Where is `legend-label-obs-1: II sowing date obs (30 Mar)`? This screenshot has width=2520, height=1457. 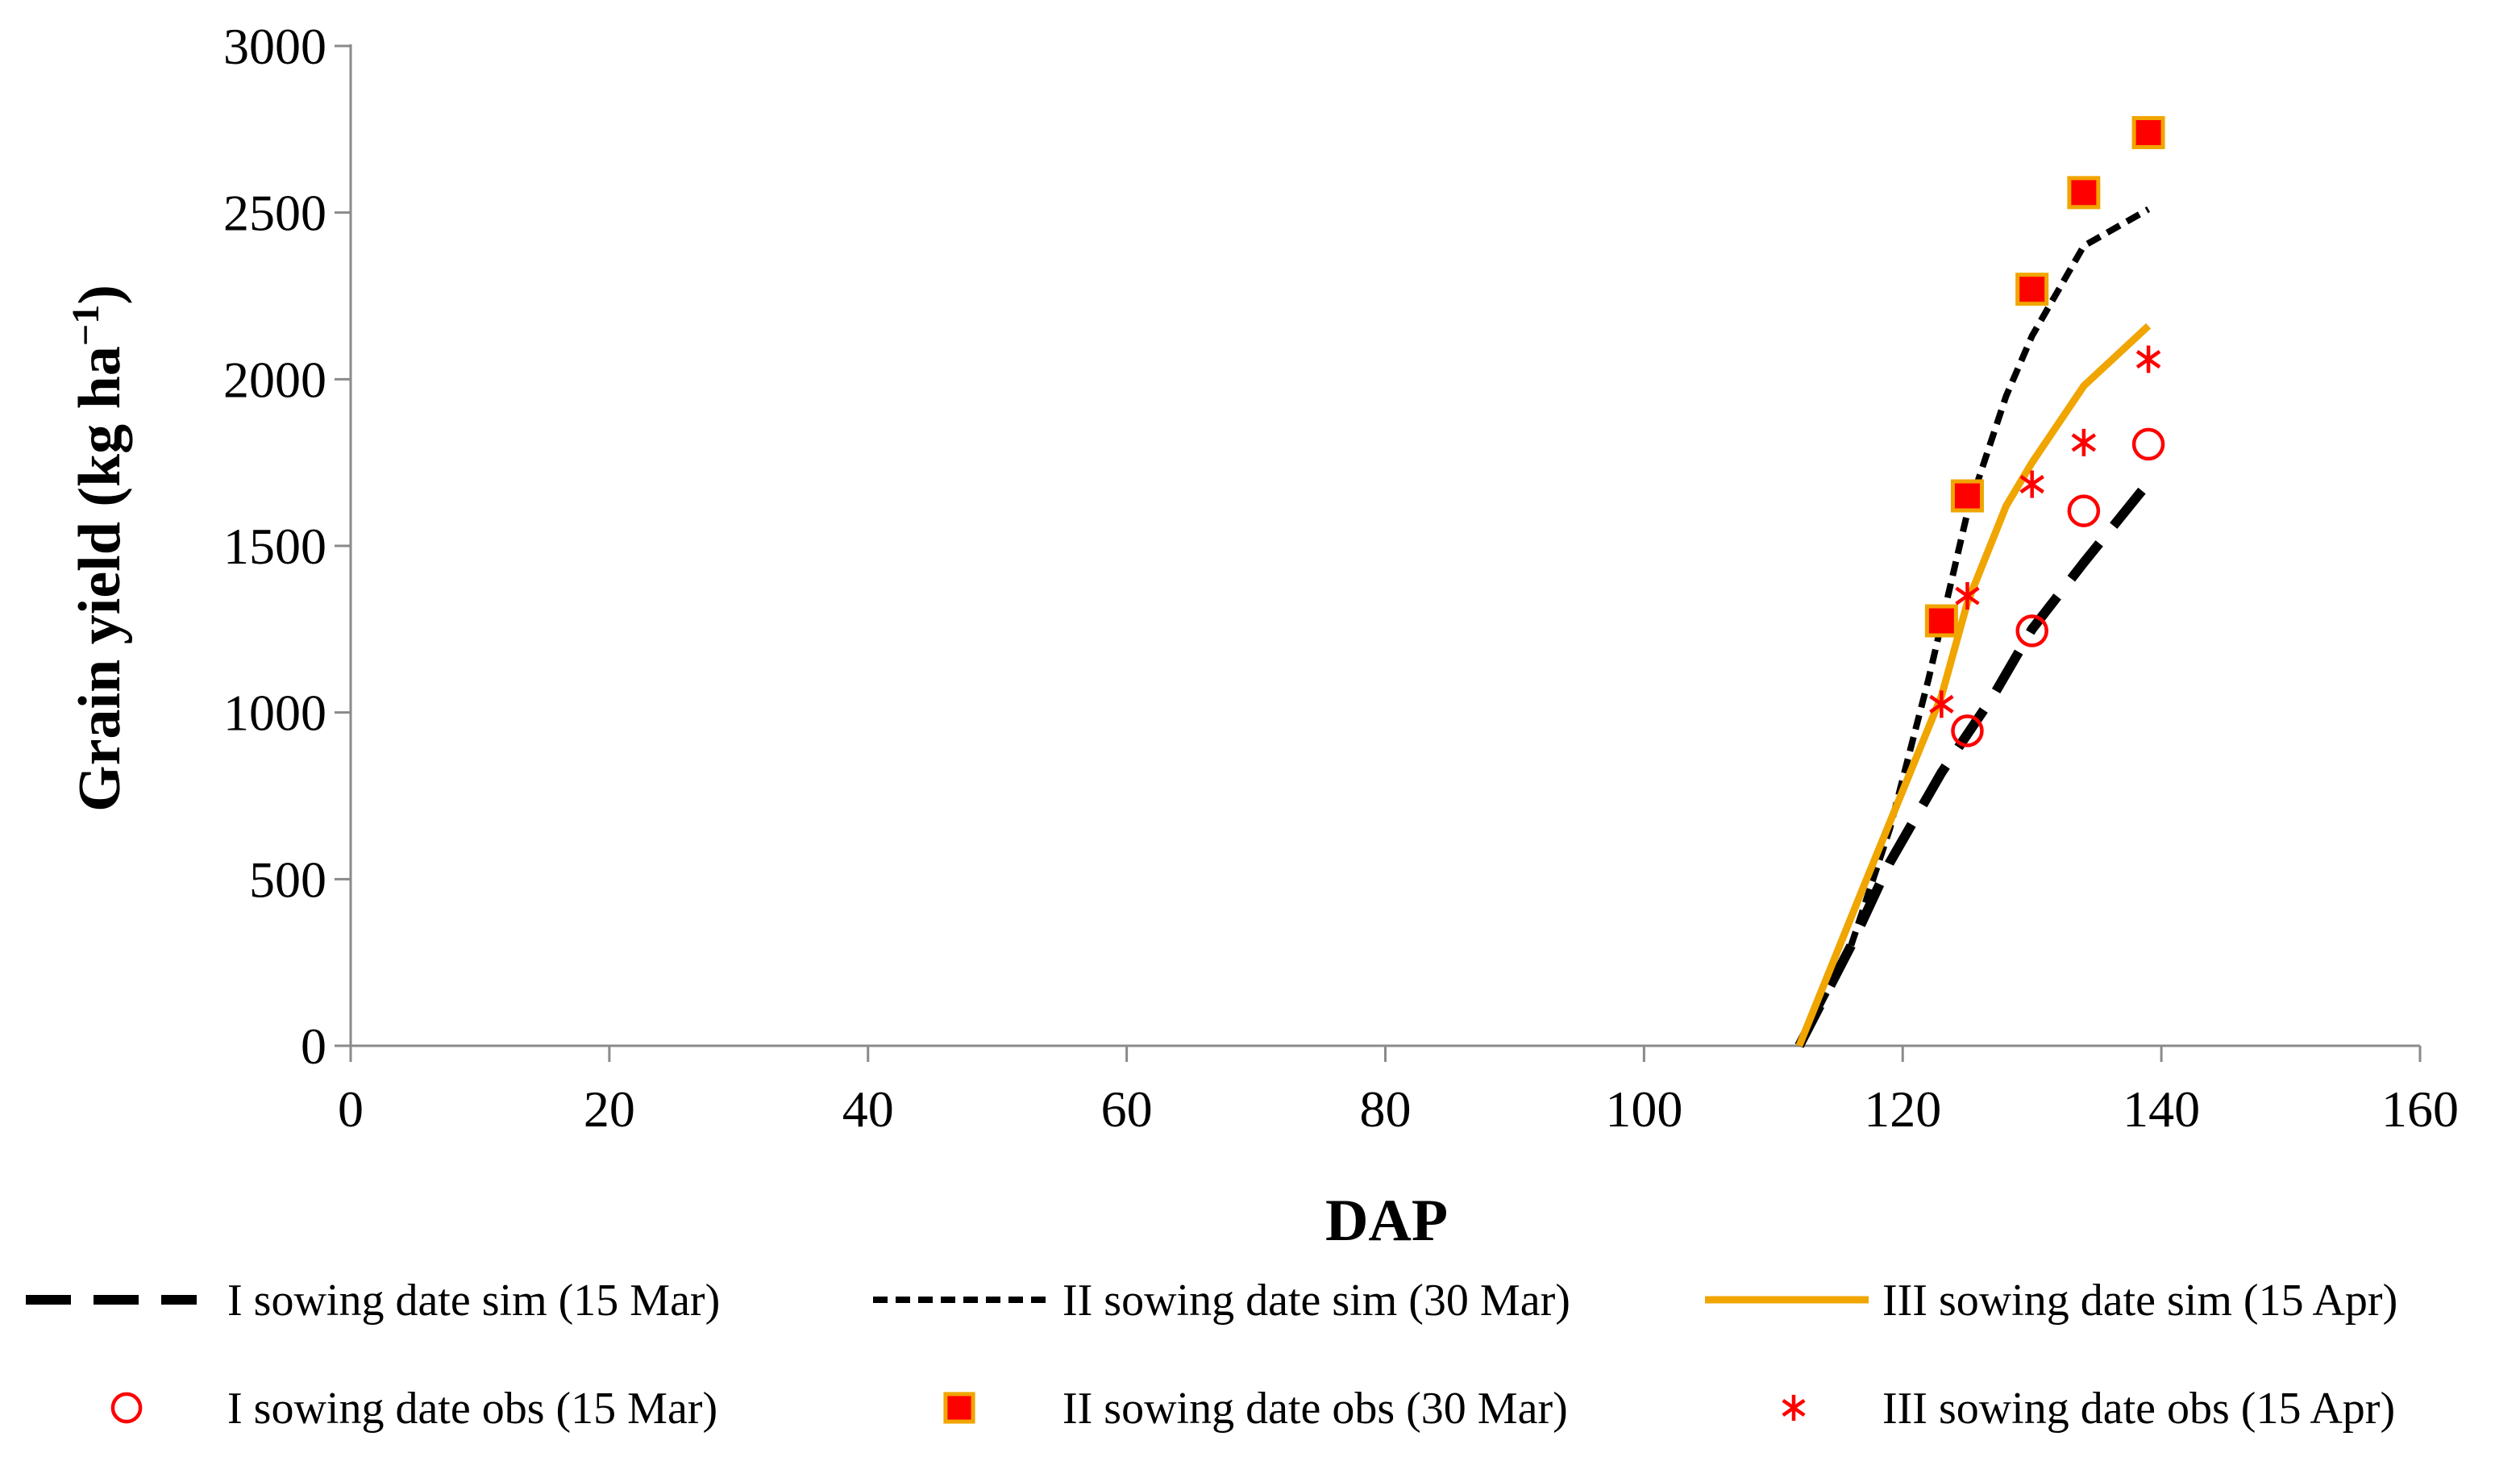 legend-label-obs-1: II sowing date obs (30 Mar) is located at coordinates (1315, 1409).